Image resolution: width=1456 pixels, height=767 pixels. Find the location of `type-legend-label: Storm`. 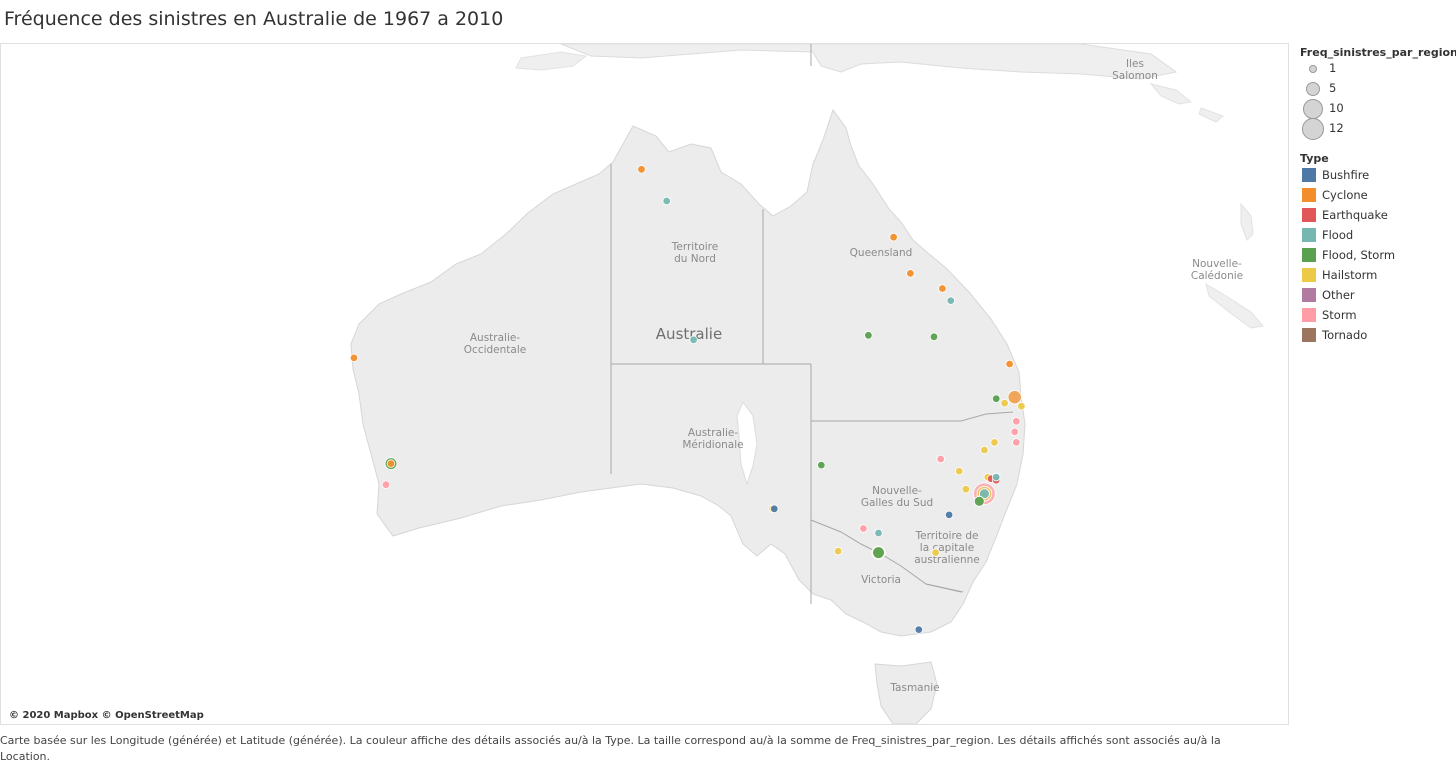

type-legend-label: Storm is located at coordinates (1339, 315).